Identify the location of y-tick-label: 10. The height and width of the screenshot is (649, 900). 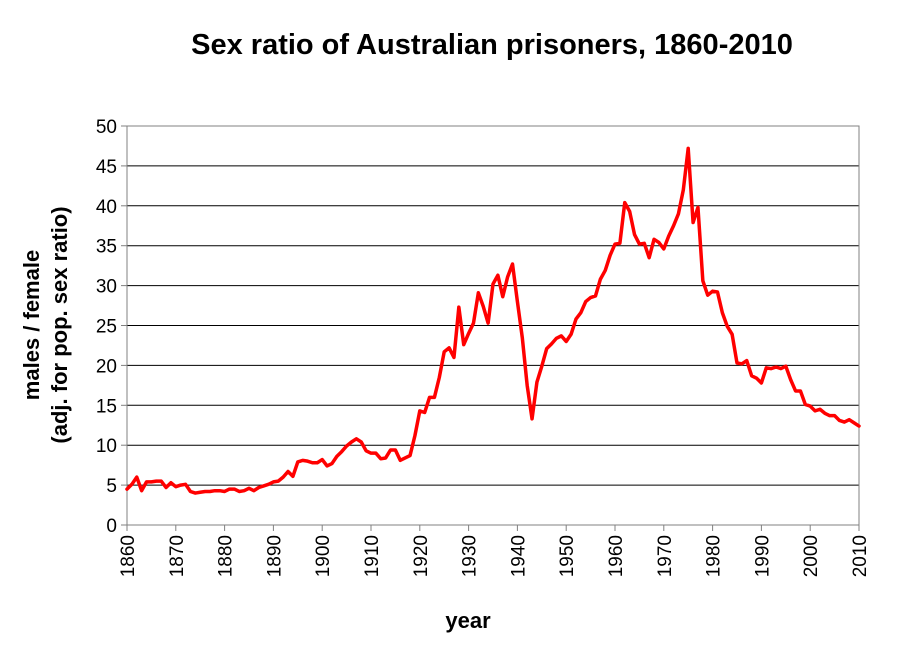
(106, 446).